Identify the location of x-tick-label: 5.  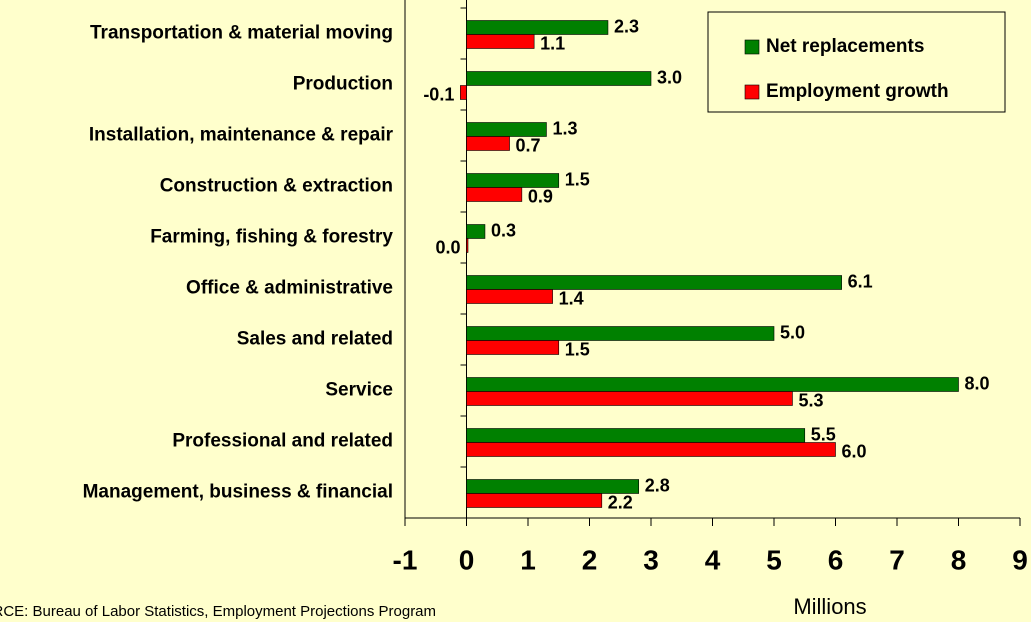
(774, 559).